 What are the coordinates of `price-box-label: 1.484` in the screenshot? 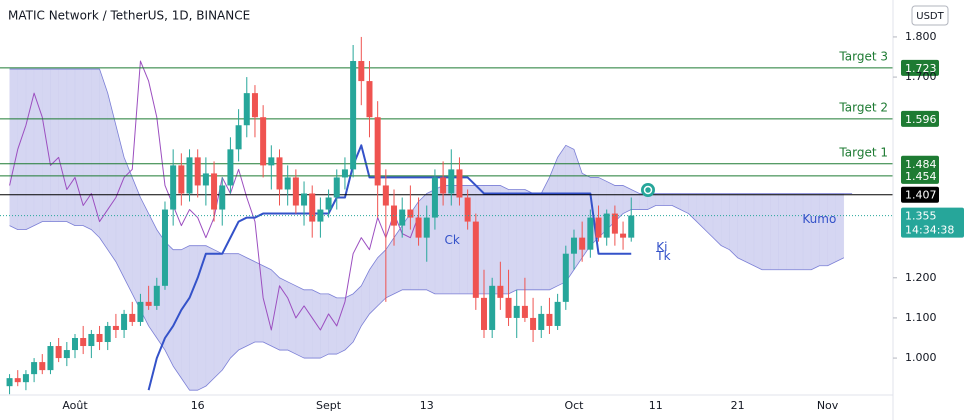 It's located at (921, 164).